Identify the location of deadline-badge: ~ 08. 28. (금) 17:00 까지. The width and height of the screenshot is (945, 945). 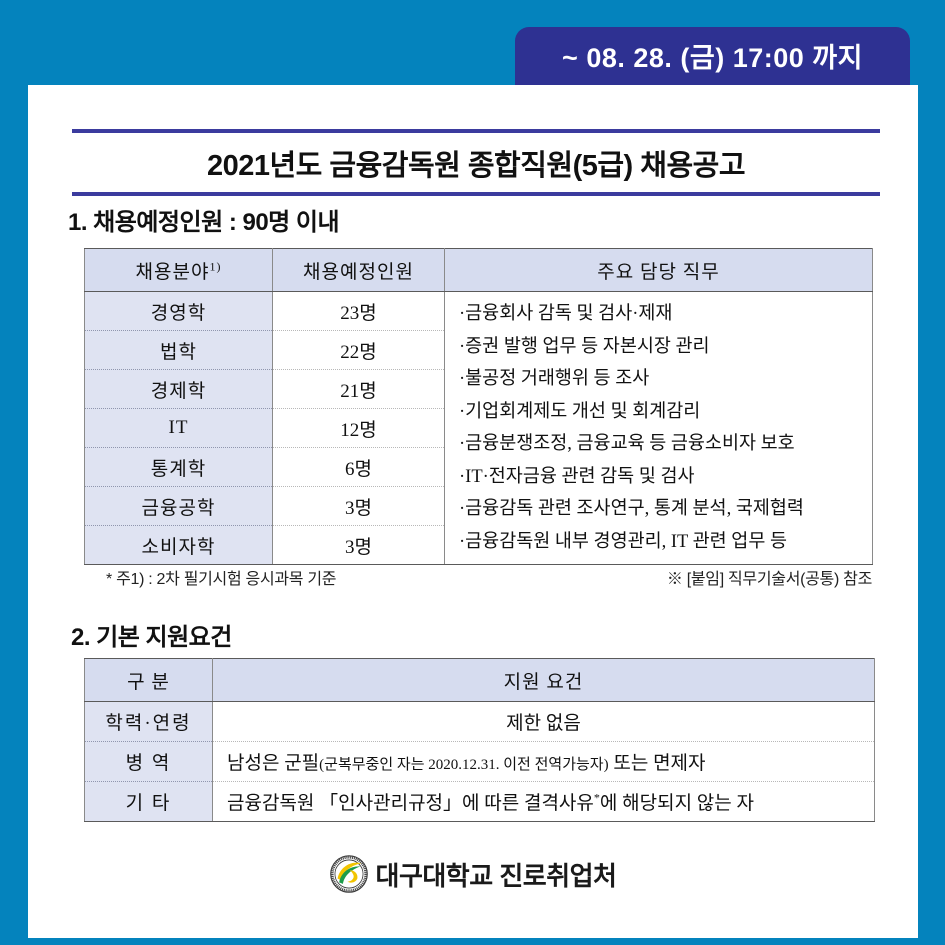
(712, 56).